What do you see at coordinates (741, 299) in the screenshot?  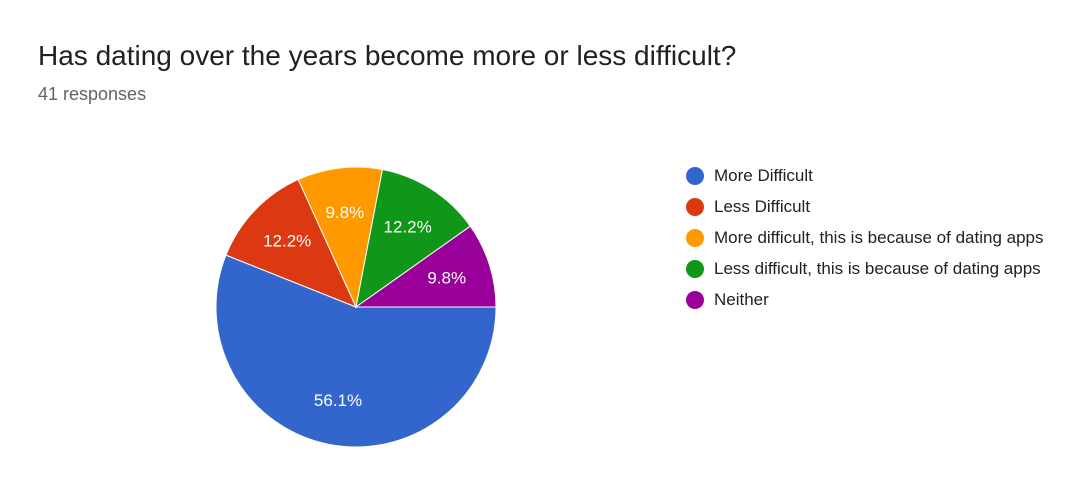 I see `legend-label: Neither` at bounding box center [741, 299].